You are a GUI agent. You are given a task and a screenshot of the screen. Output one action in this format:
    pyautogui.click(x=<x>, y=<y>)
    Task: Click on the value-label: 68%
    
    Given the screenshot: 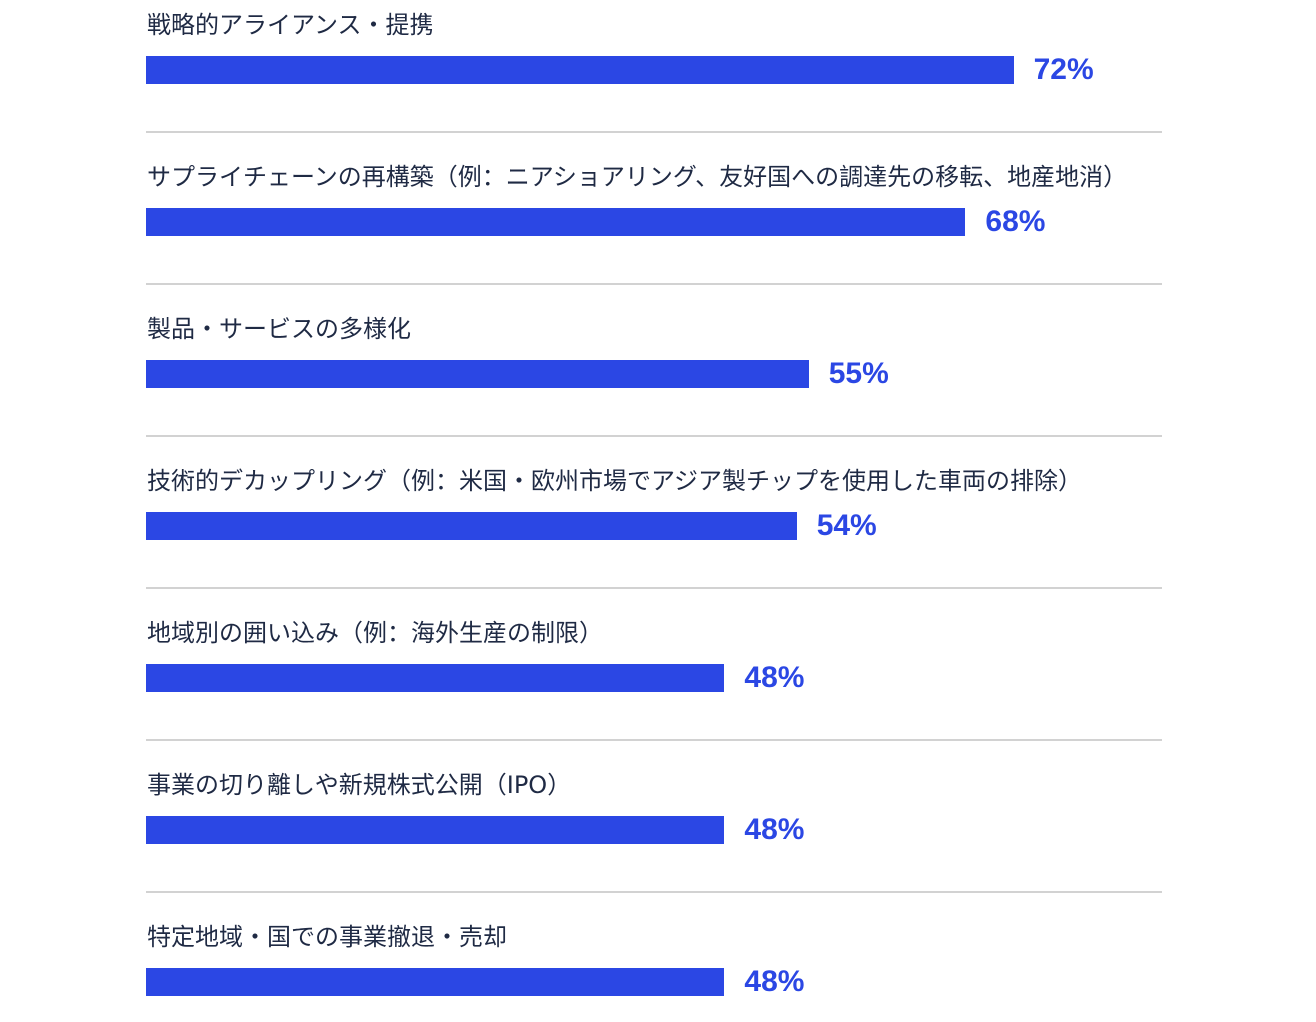 What is the action you would take?
    pyautogui.click(x=1015, y=221)
    